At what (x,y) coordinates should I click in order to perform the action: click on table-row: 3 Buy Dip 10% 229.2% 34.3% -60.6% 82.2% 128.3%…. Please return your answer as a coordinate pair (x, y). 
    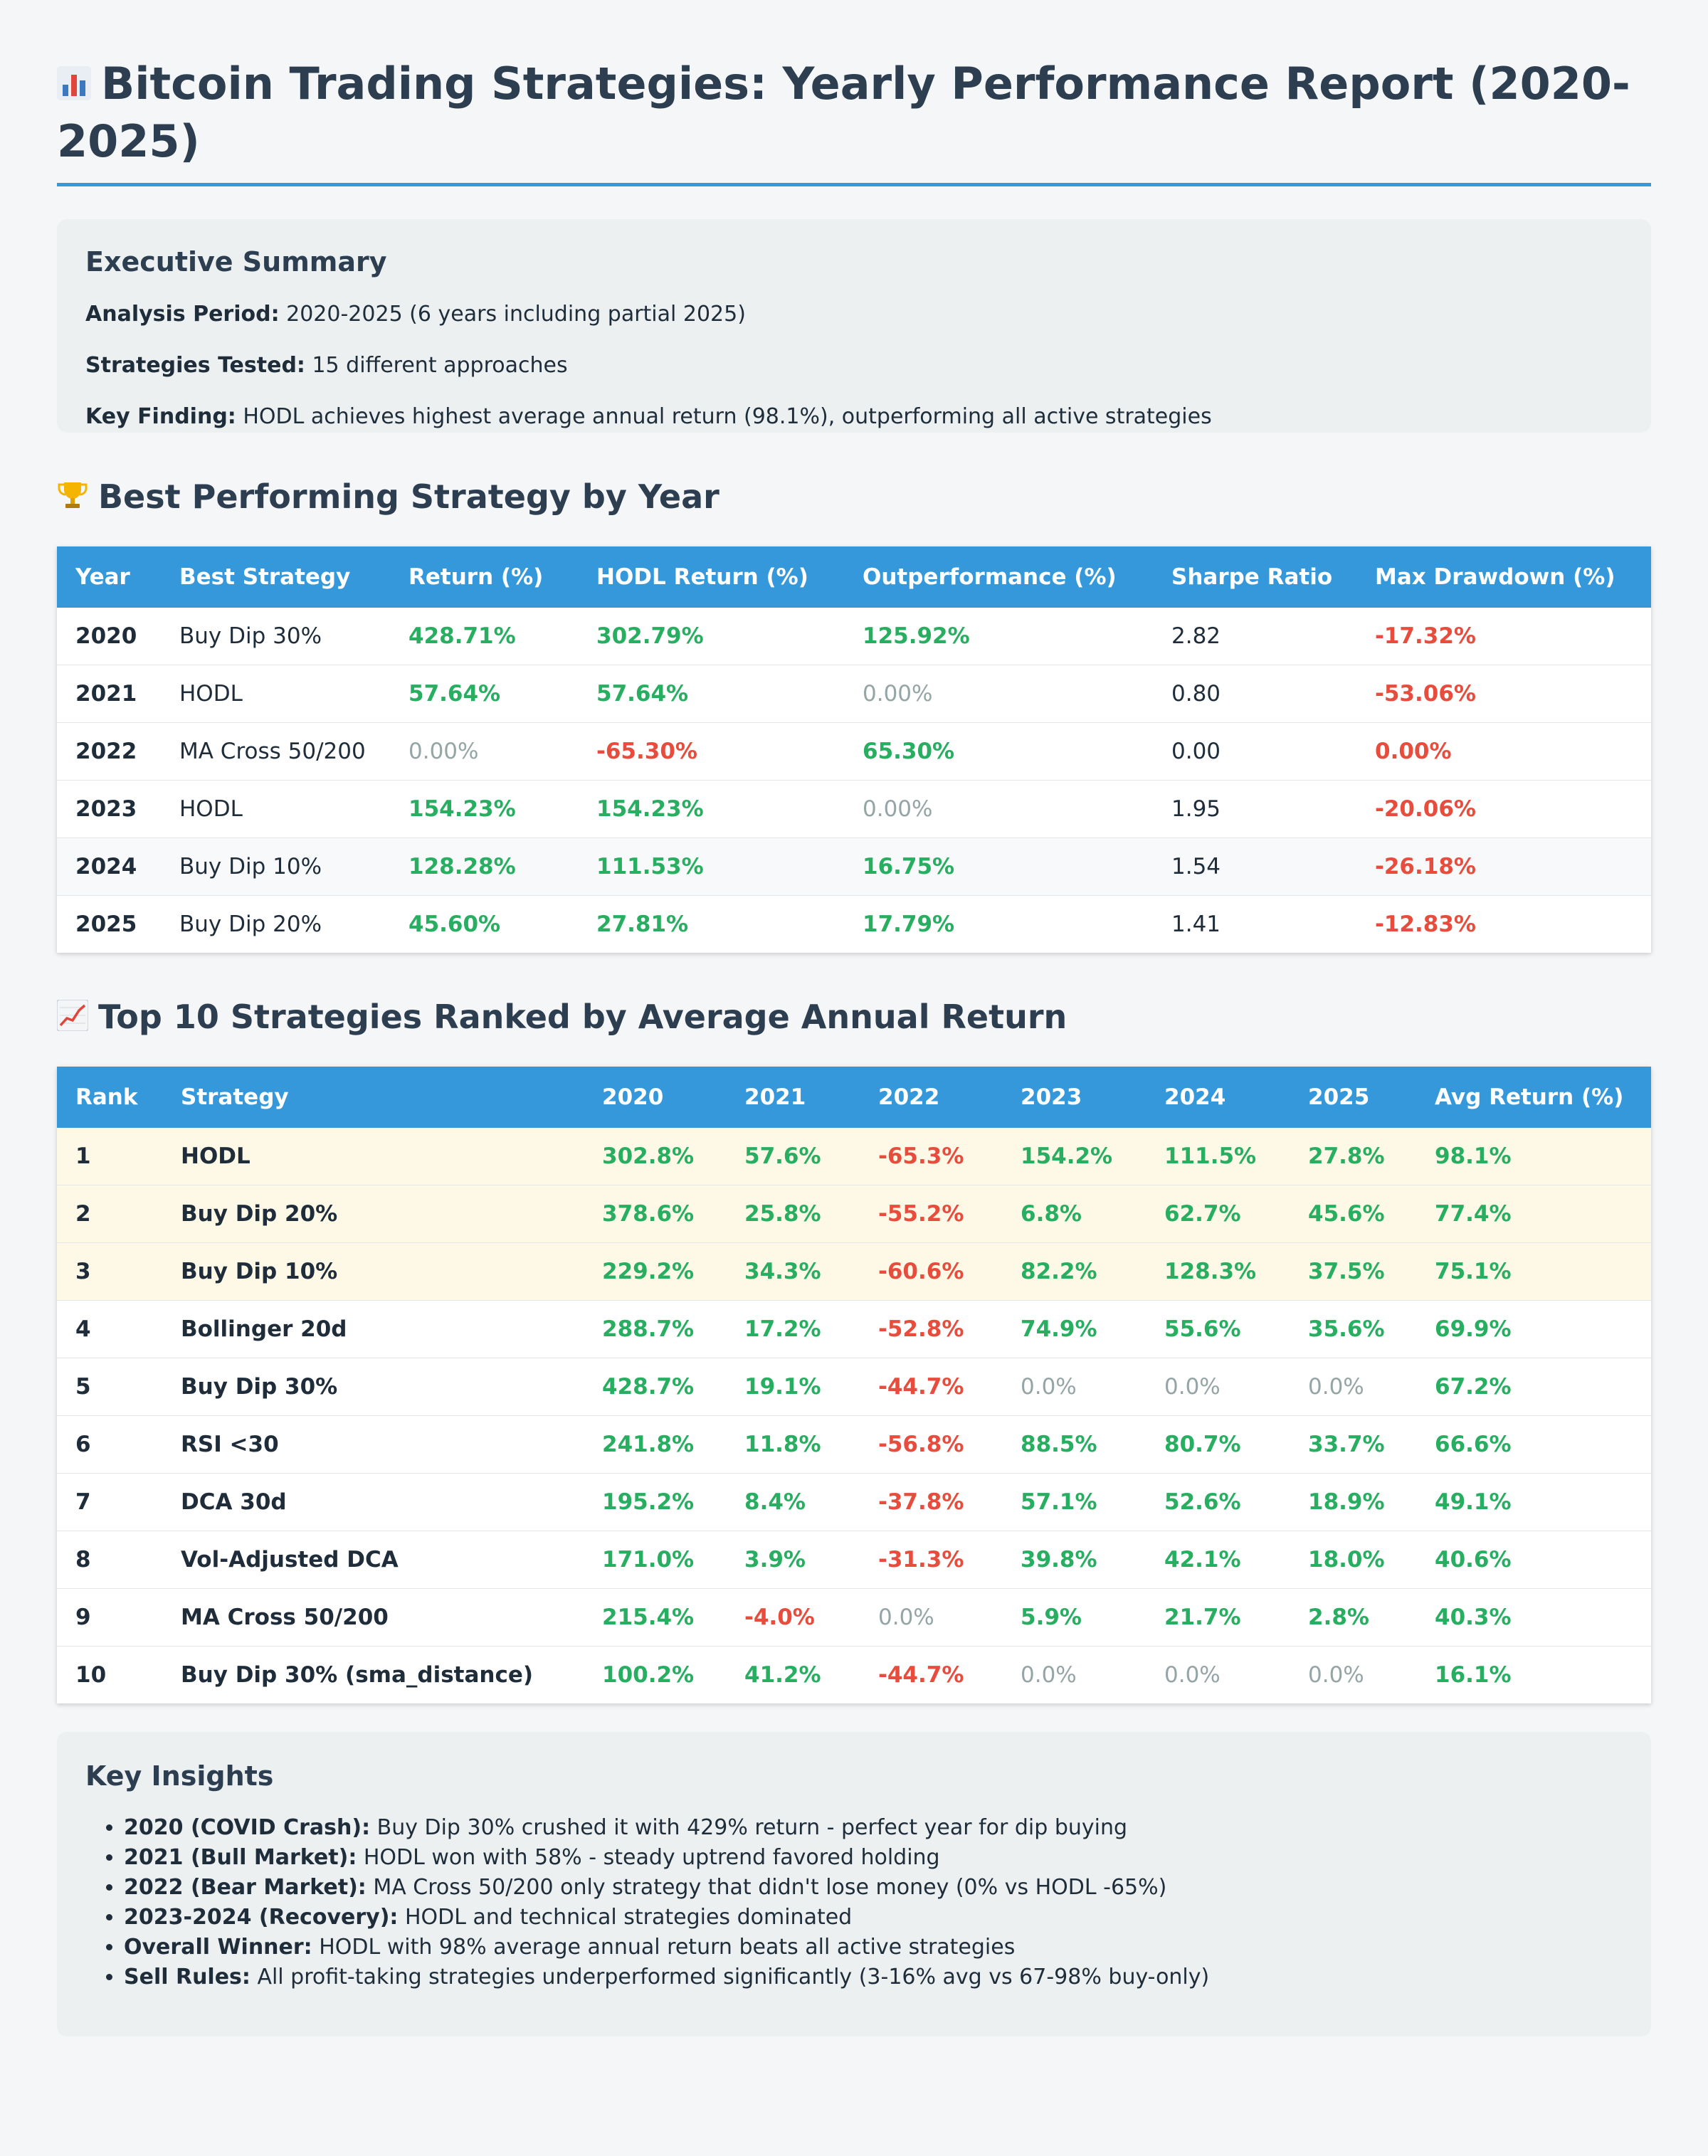
    Looking at the image, I should click on (854, 1271).